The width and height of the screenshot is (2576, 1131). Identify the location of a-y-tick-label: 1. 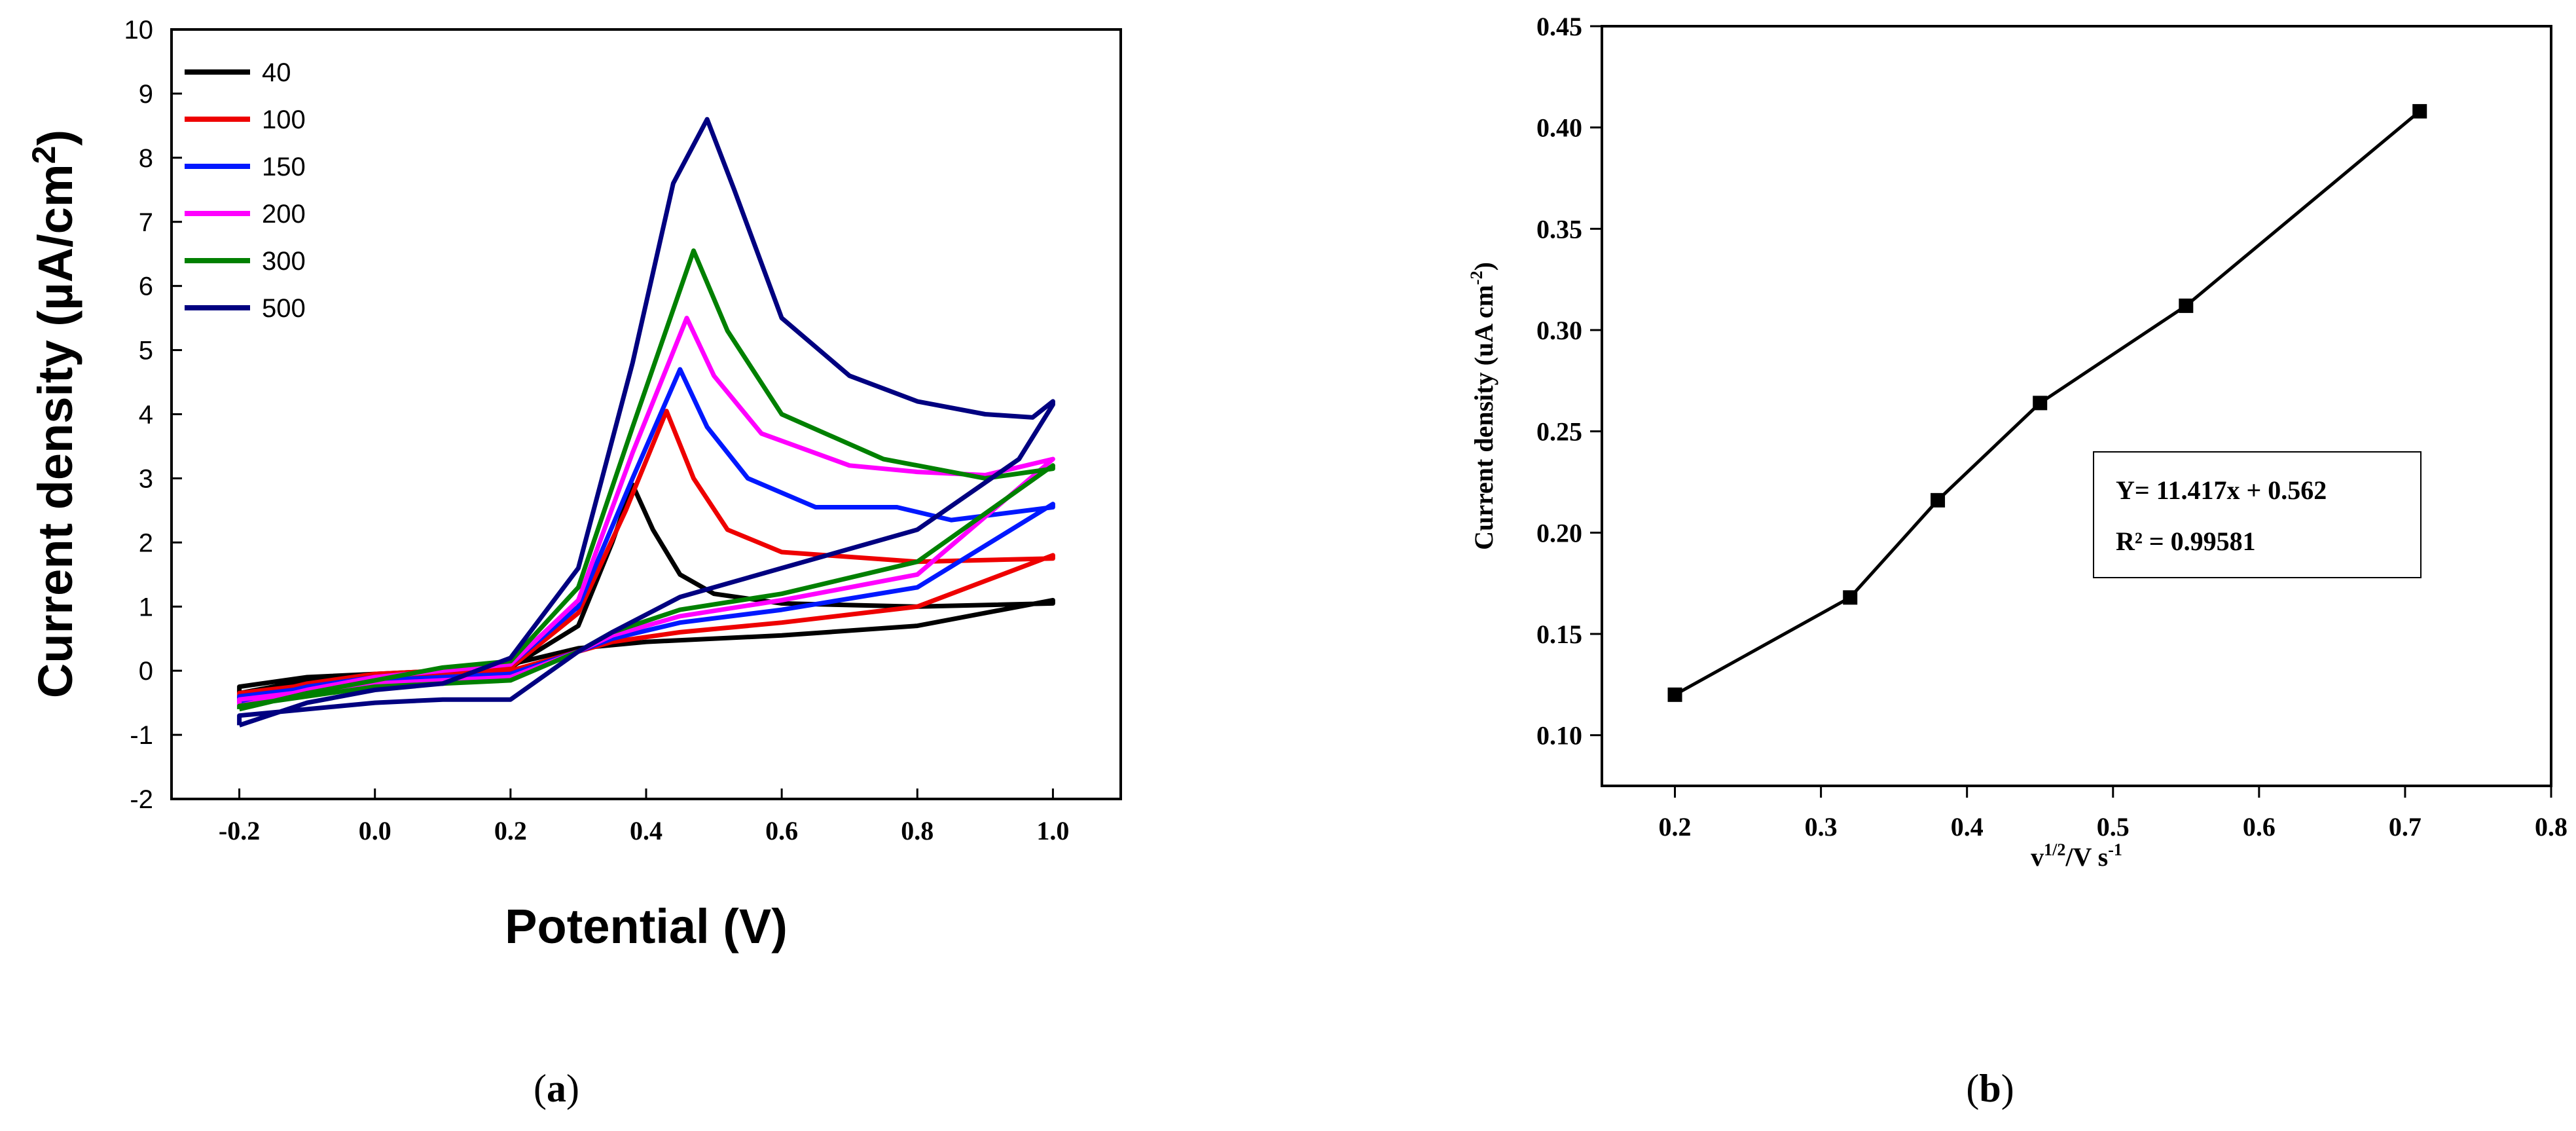
(146, 607).